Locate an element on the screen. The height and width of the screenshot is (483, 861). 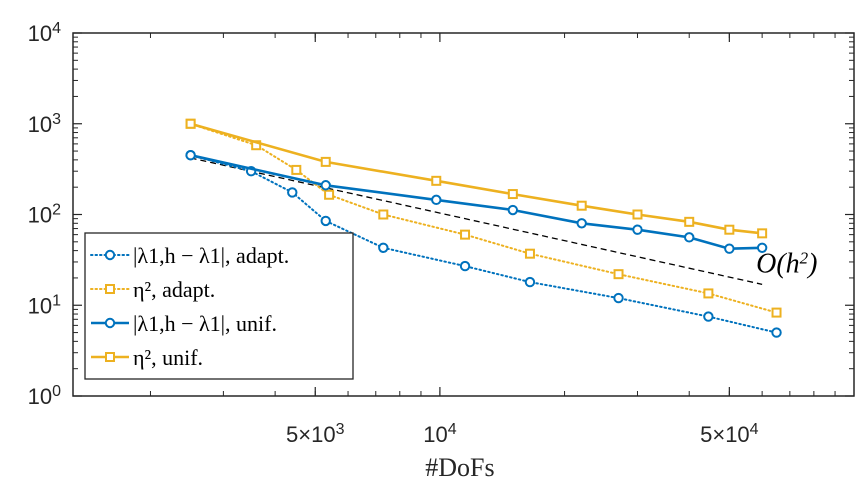
x-tick-label: 5×10³ is located at coordinates (315, 434).